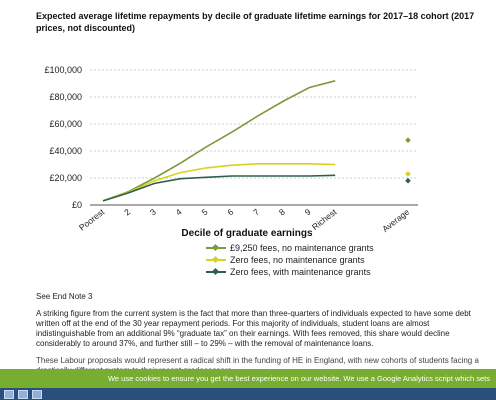 The image size is (496, 400). I want to click on taskbar-start-icon, so click(9, 394).